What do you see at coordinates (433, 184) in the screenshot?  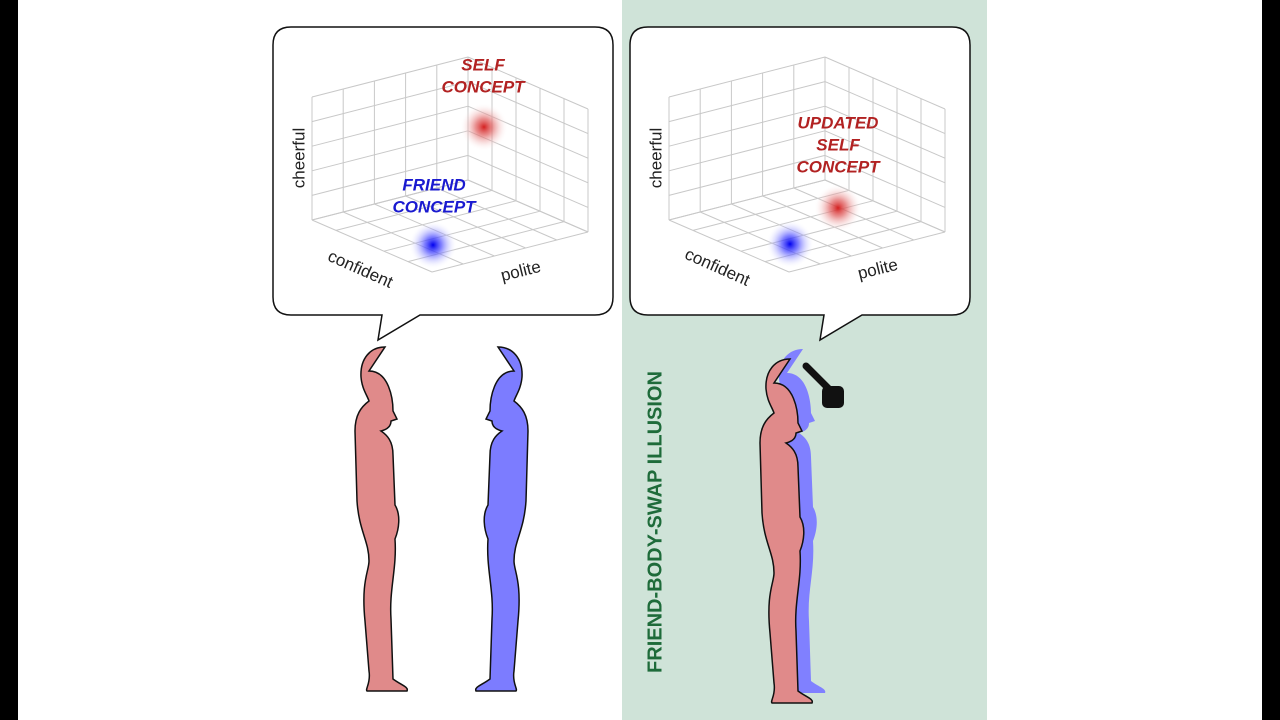 I see `label: FRIEND` at bounding box center [433, 184].